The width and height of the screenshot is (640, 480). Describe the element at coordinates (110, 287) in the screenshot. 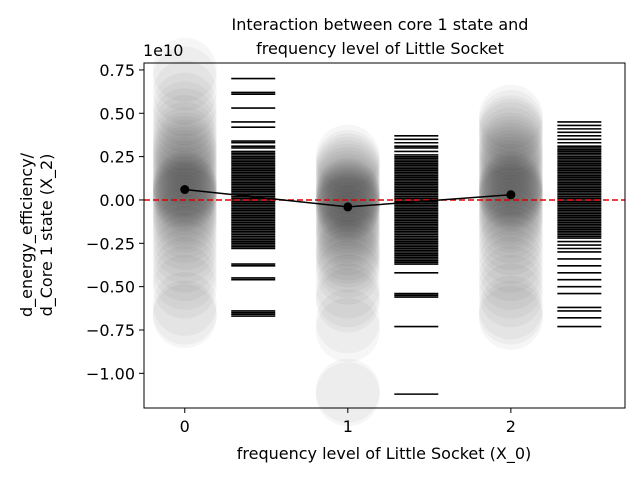

I see `y-tick-label-2: −0.50` at that location.